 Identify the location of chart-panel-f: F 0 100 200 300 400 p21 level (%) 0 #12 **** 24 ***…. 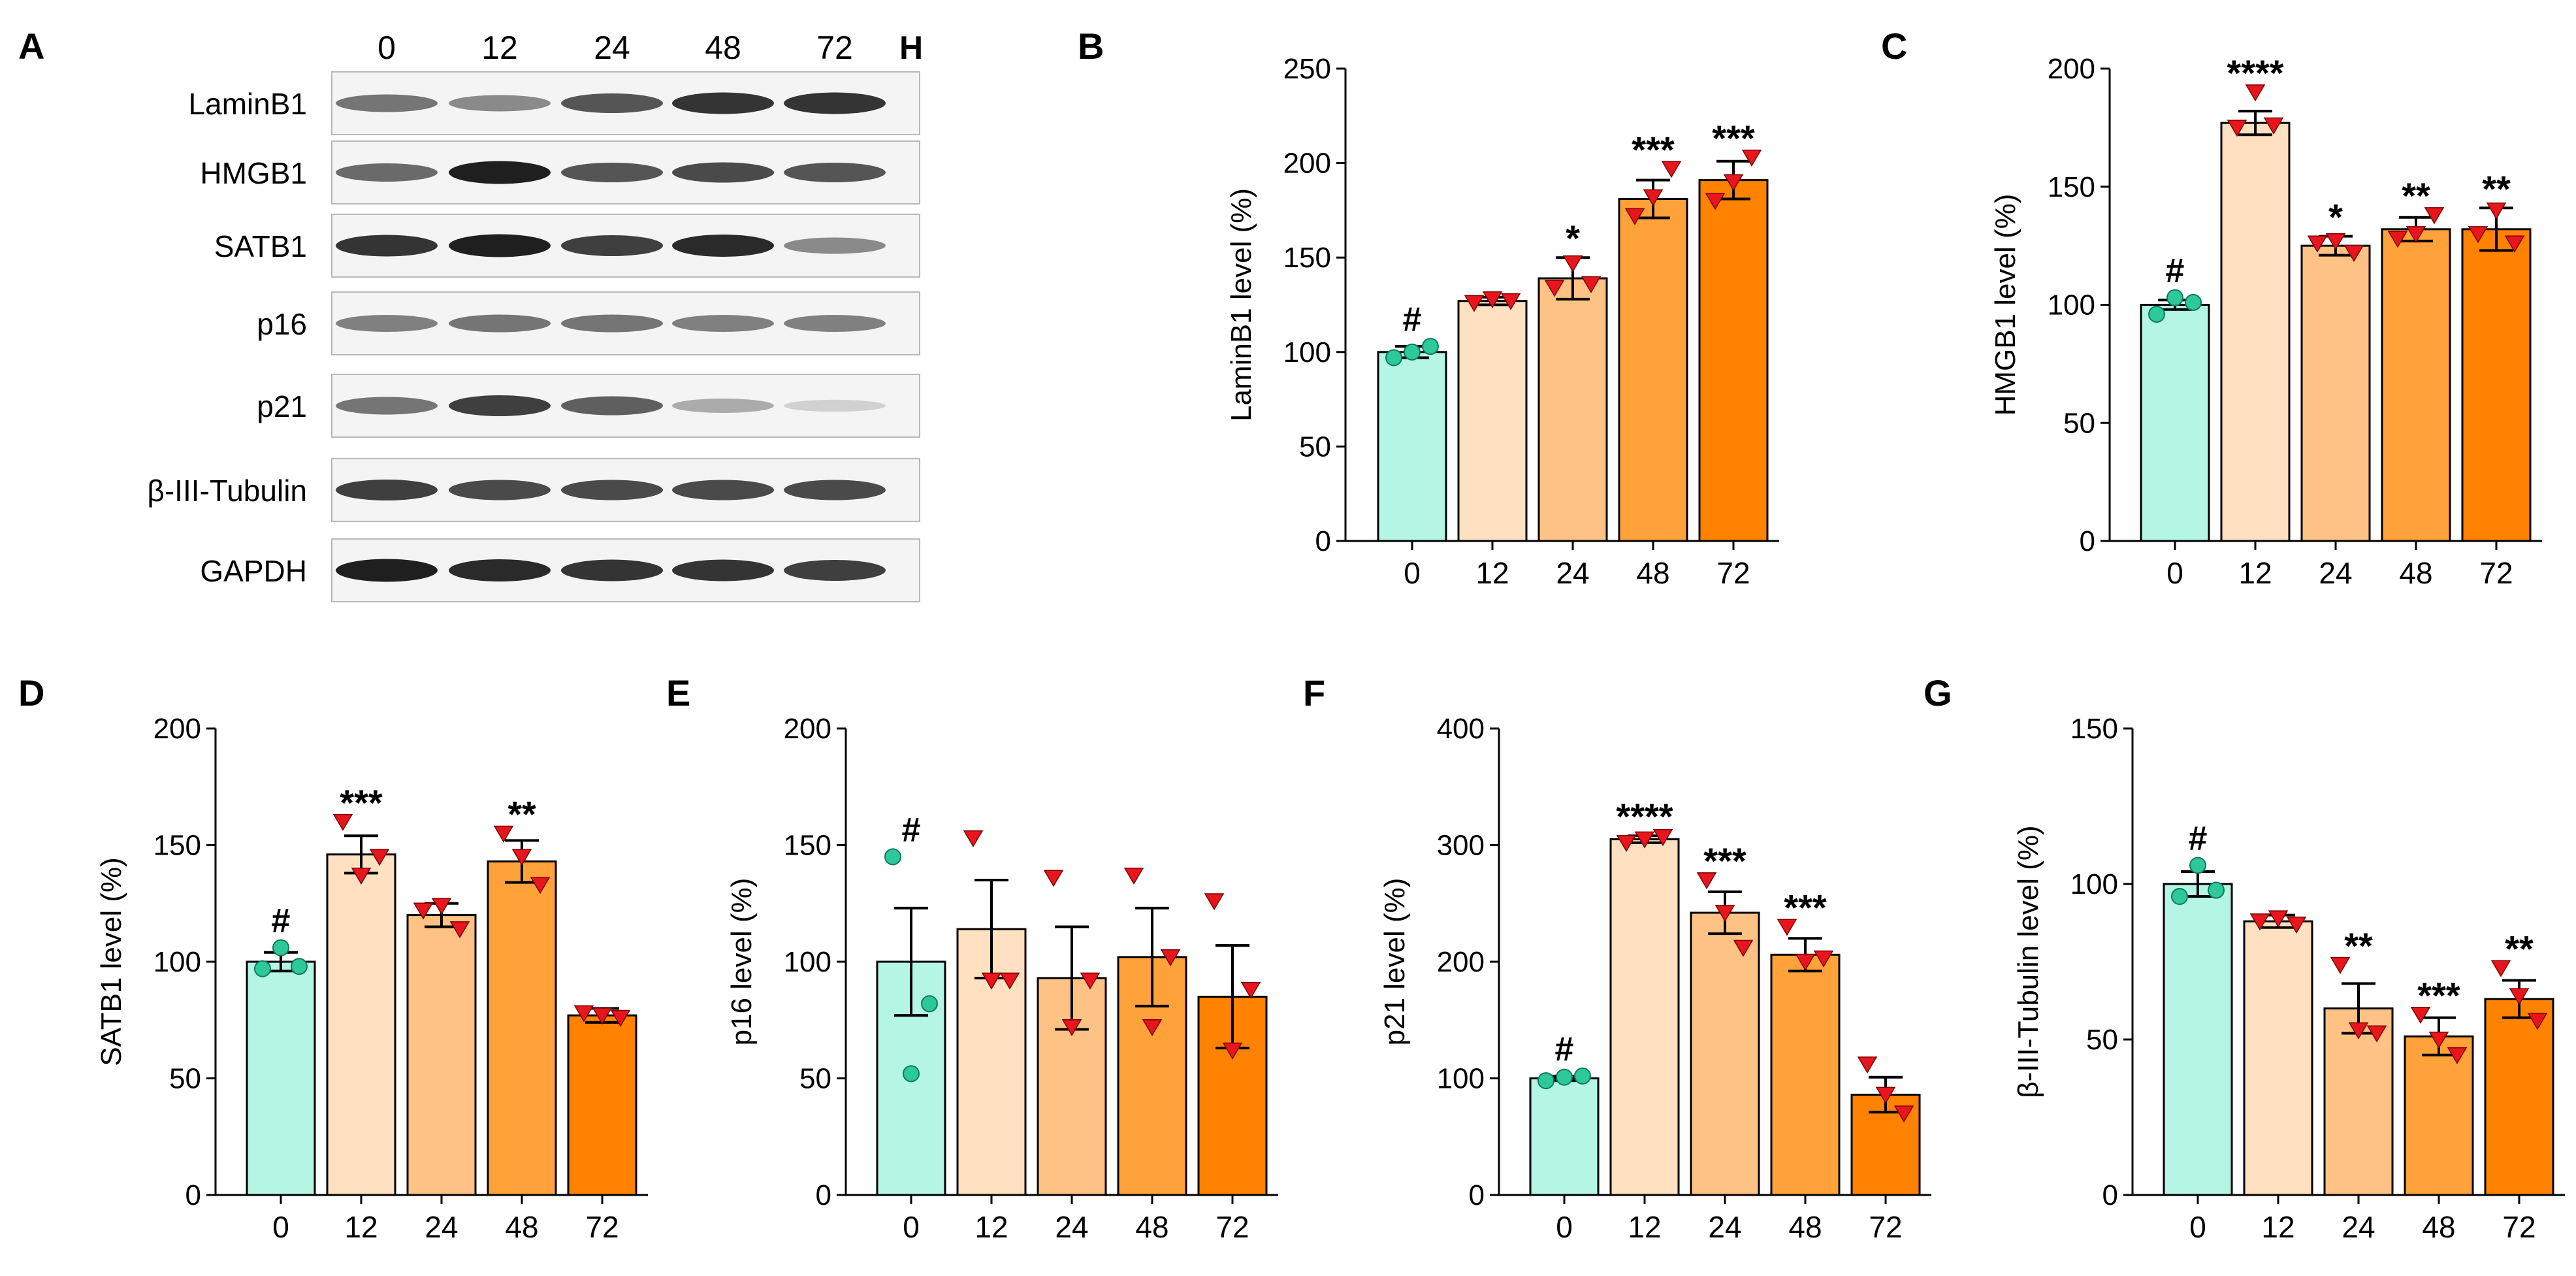
(1617, 958).